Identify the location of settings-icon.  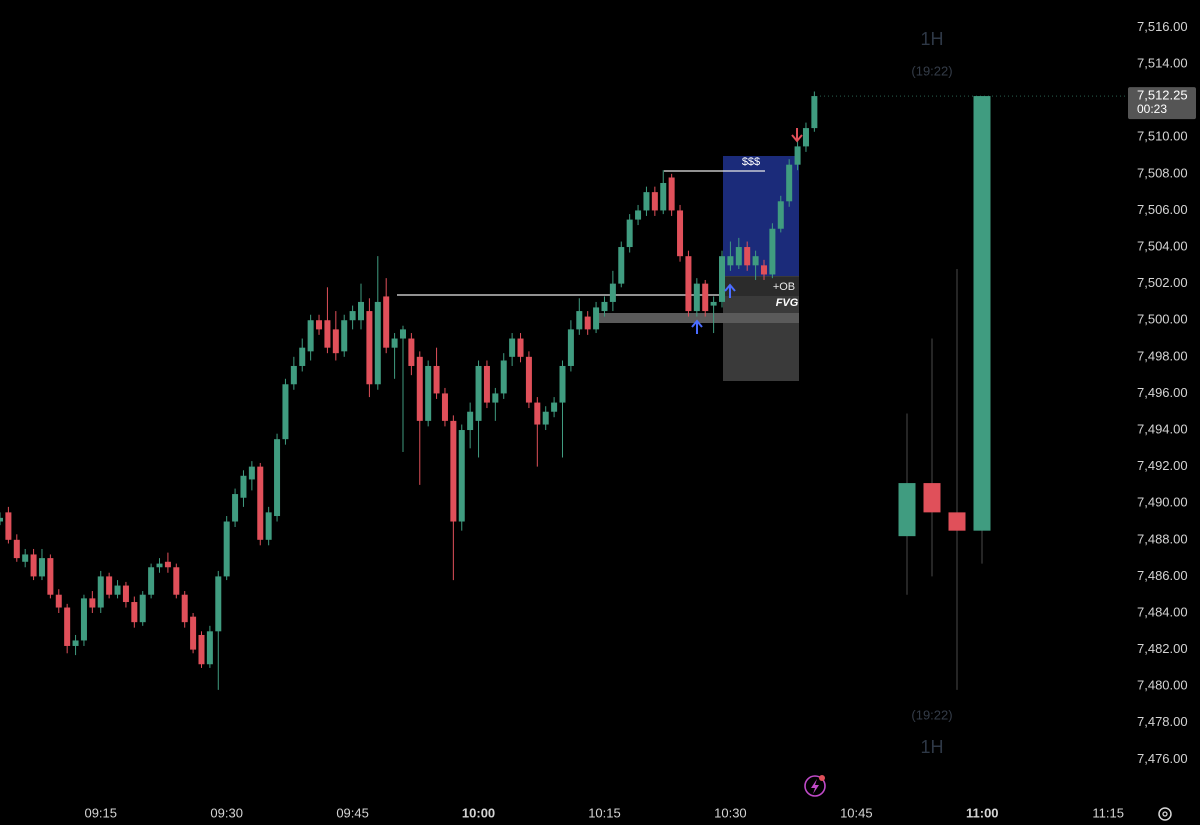
(1165, 814).